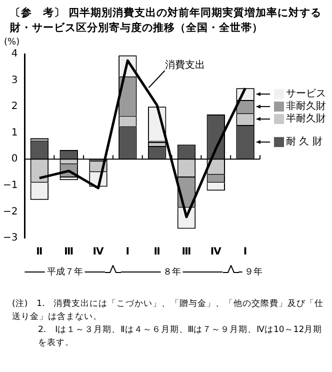 The height and width of the screenshot is (372, 332). What do you see at coordinates (14, 54) in the screenshot?
I see `y-tick-label: 4` at bounding box center [14, 54].